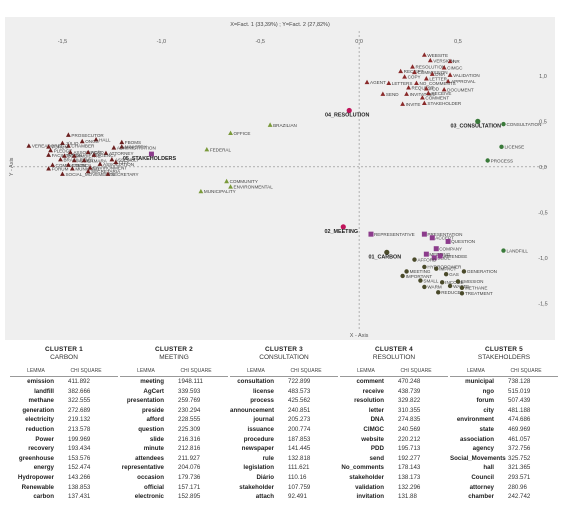  I want to click on chi-square-cell: 220.212, so click(409, 439).